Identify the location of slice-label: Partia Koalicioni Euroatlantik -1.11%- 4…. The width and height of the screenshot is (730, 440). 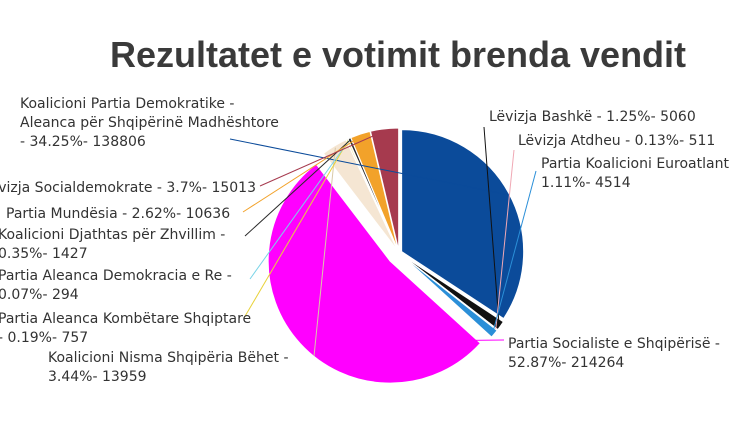
(635, 173).